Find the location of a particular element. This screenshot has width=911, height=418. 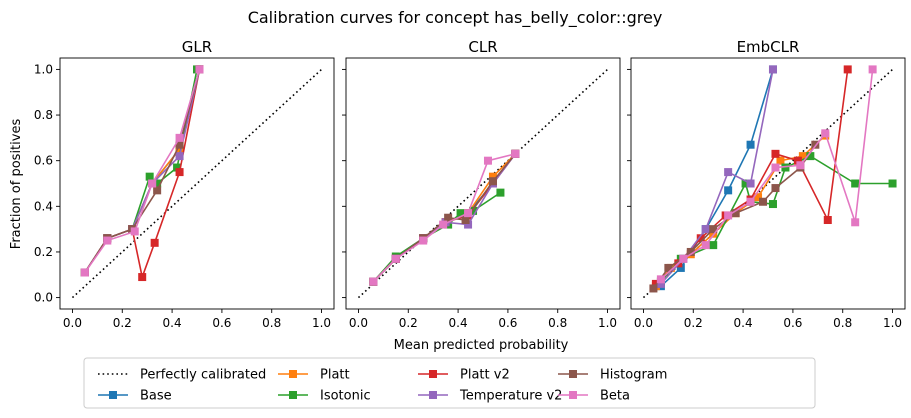

y-tick-label: 0.4 is located at coordinates (43, 206).